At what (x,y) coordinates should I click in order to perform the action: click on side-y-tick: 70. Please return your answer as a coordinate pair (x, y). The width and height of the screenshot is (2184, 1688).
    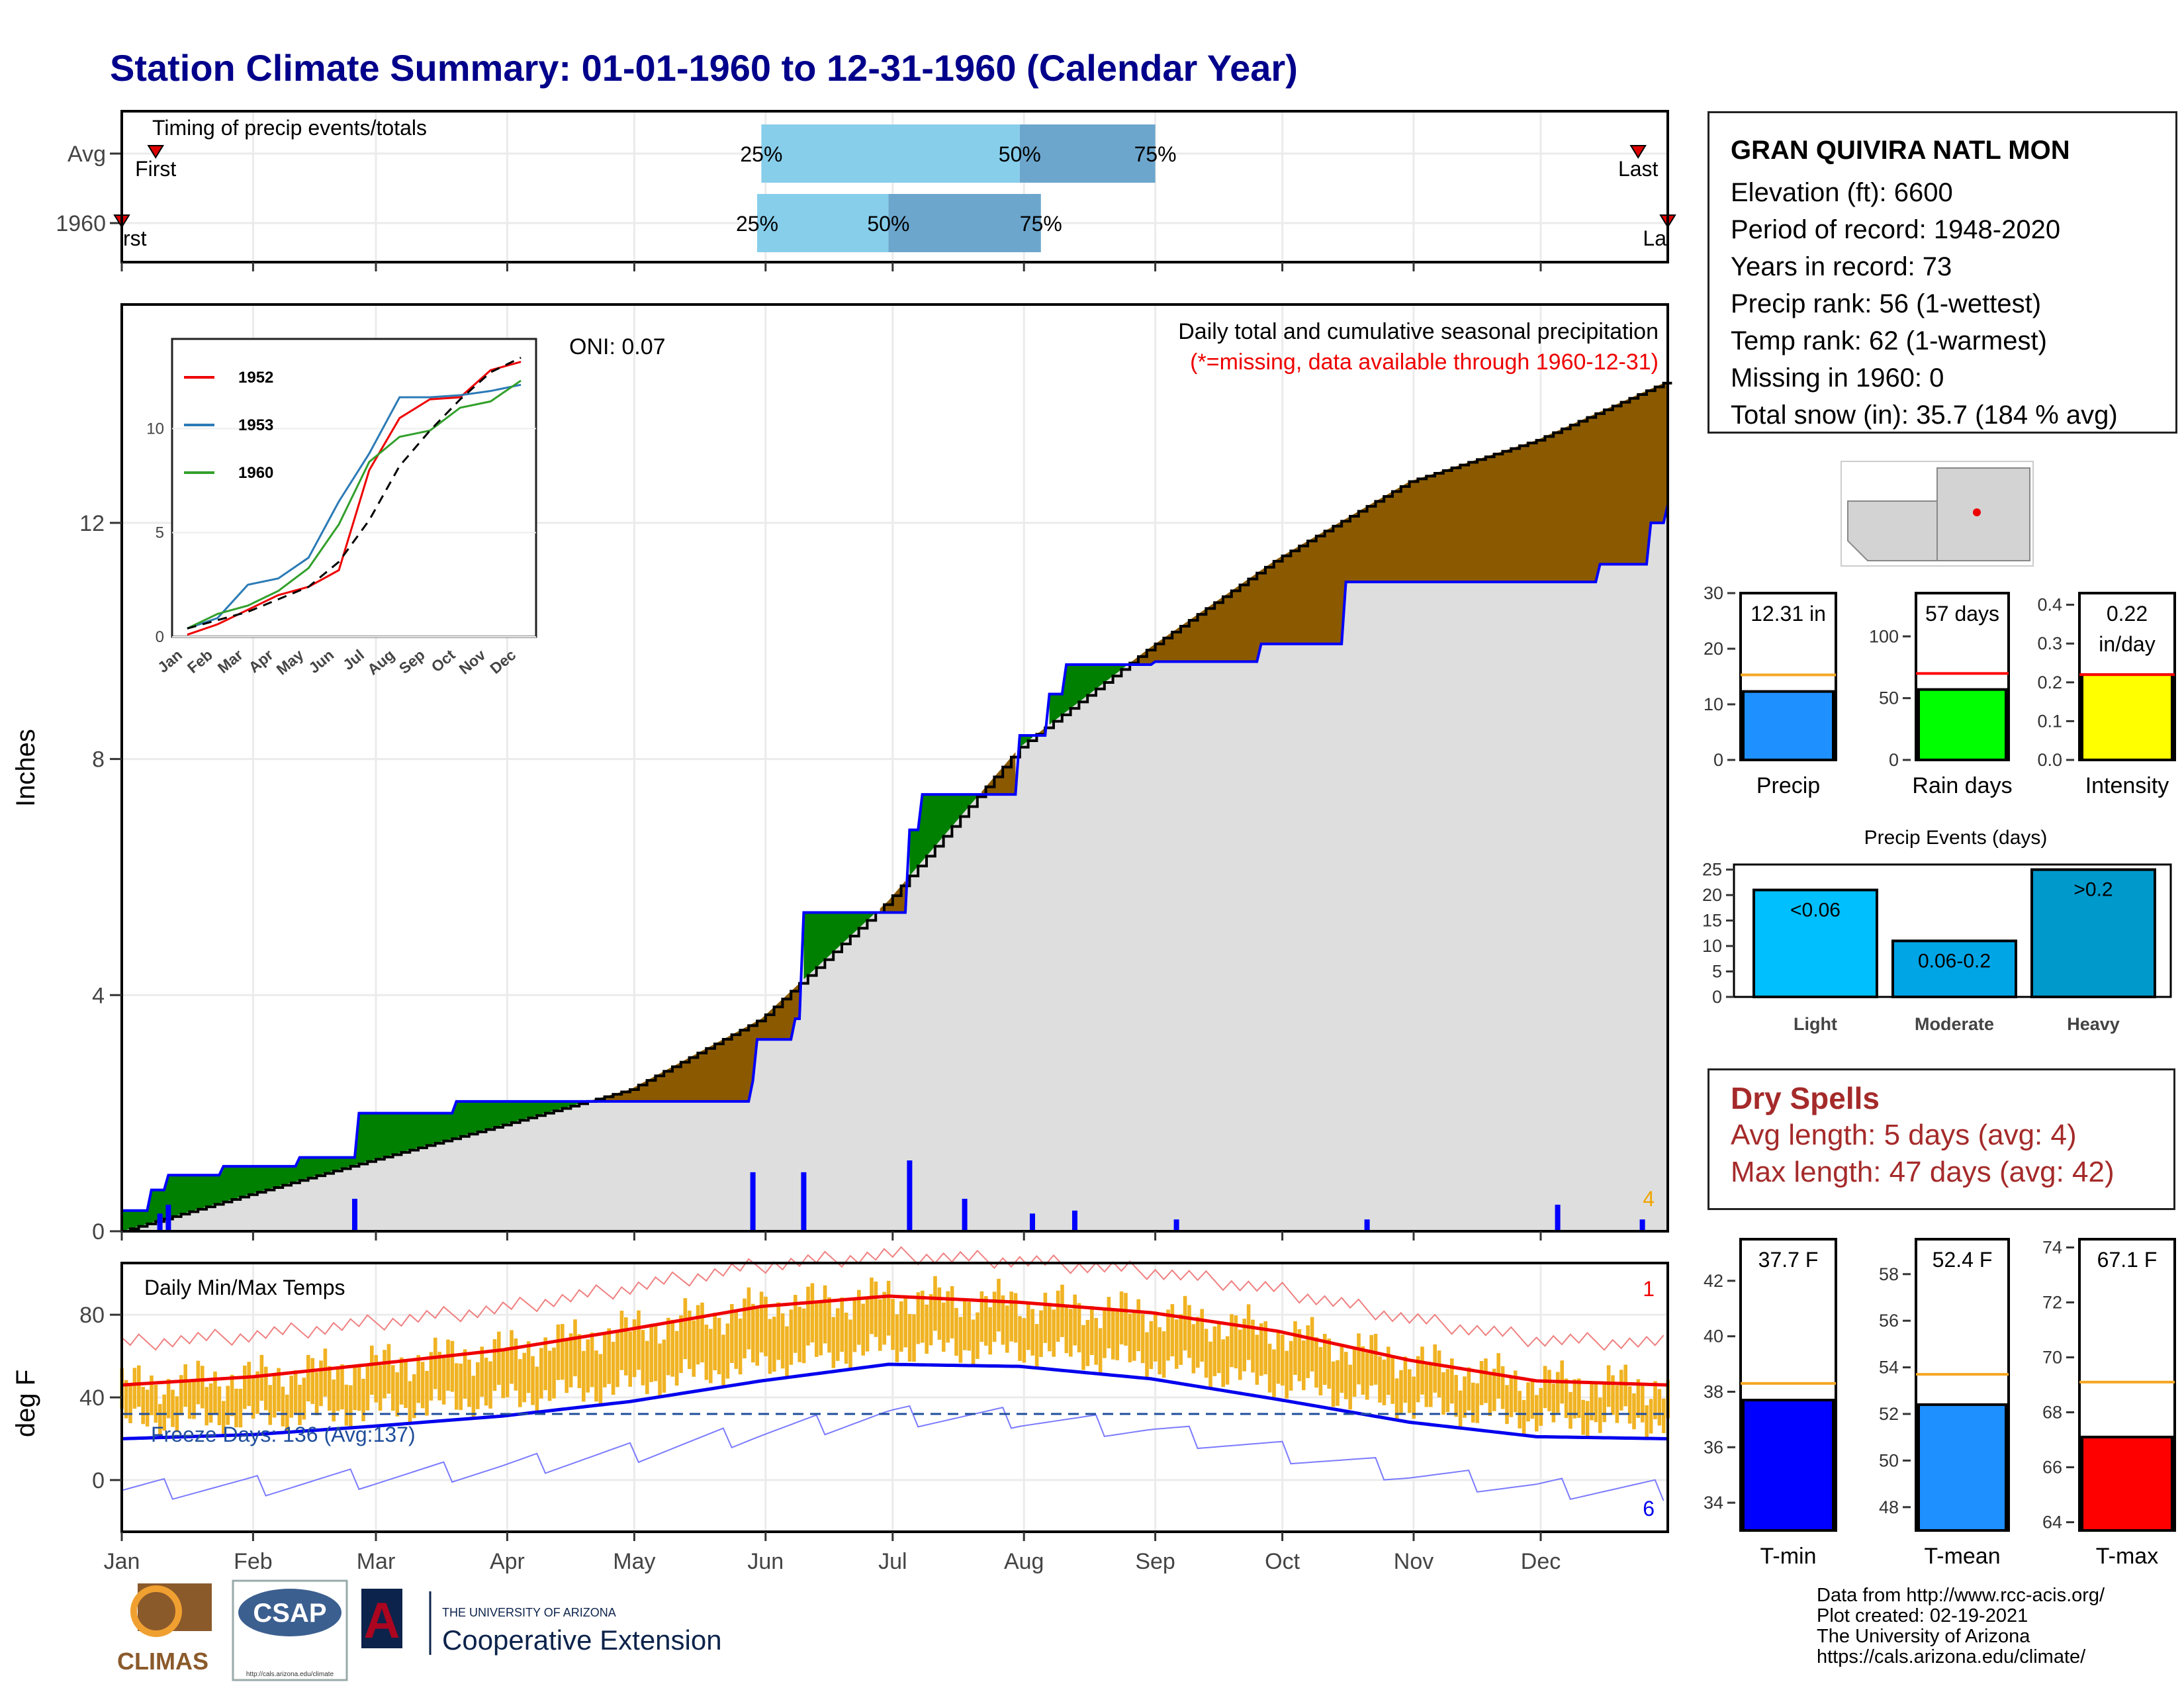
    Looking at the image, I should click on (2052, 1357).